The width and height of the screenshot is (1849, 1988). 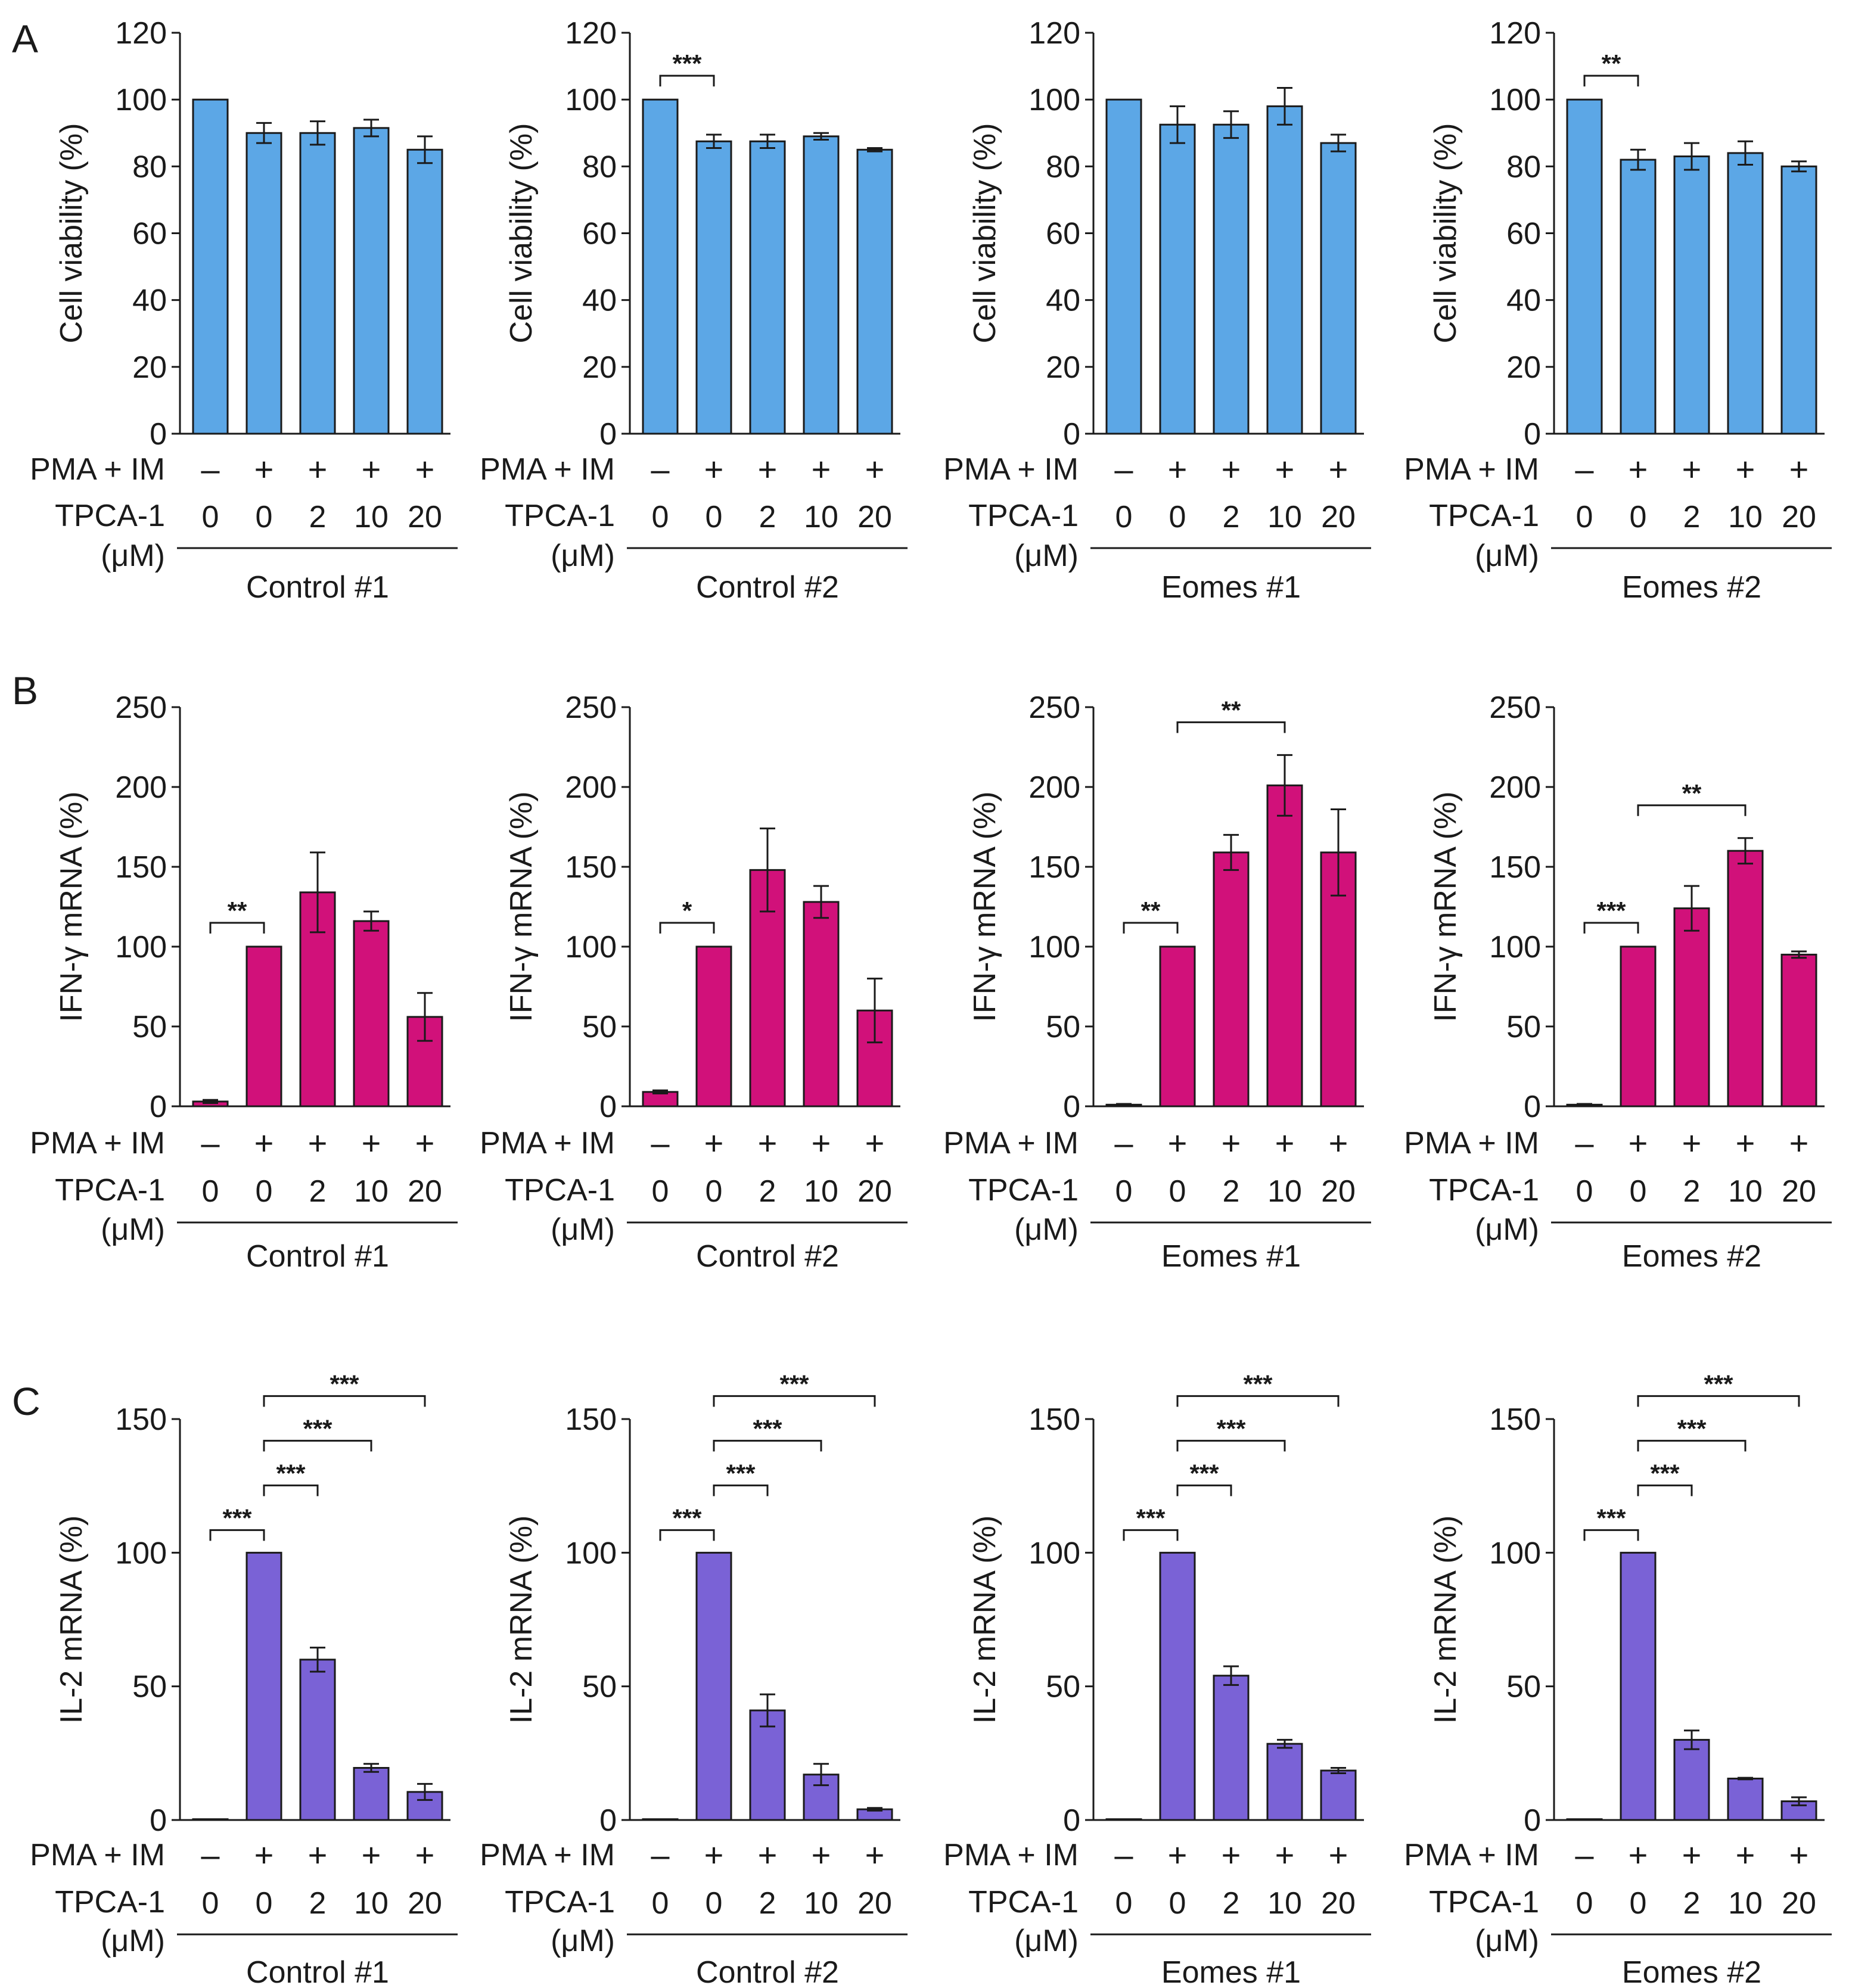 What do you see at coordinates (985, 906) in the screenshot?
I see `y-axis-label: IFN-γ mRNA (%)` at bounding box center [985, 906].